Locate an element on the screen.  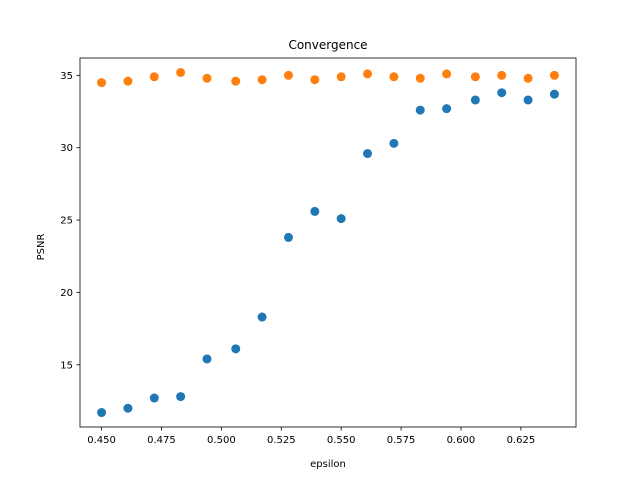
x-tick-label: 0.575 is located at coordinates (401, 440).